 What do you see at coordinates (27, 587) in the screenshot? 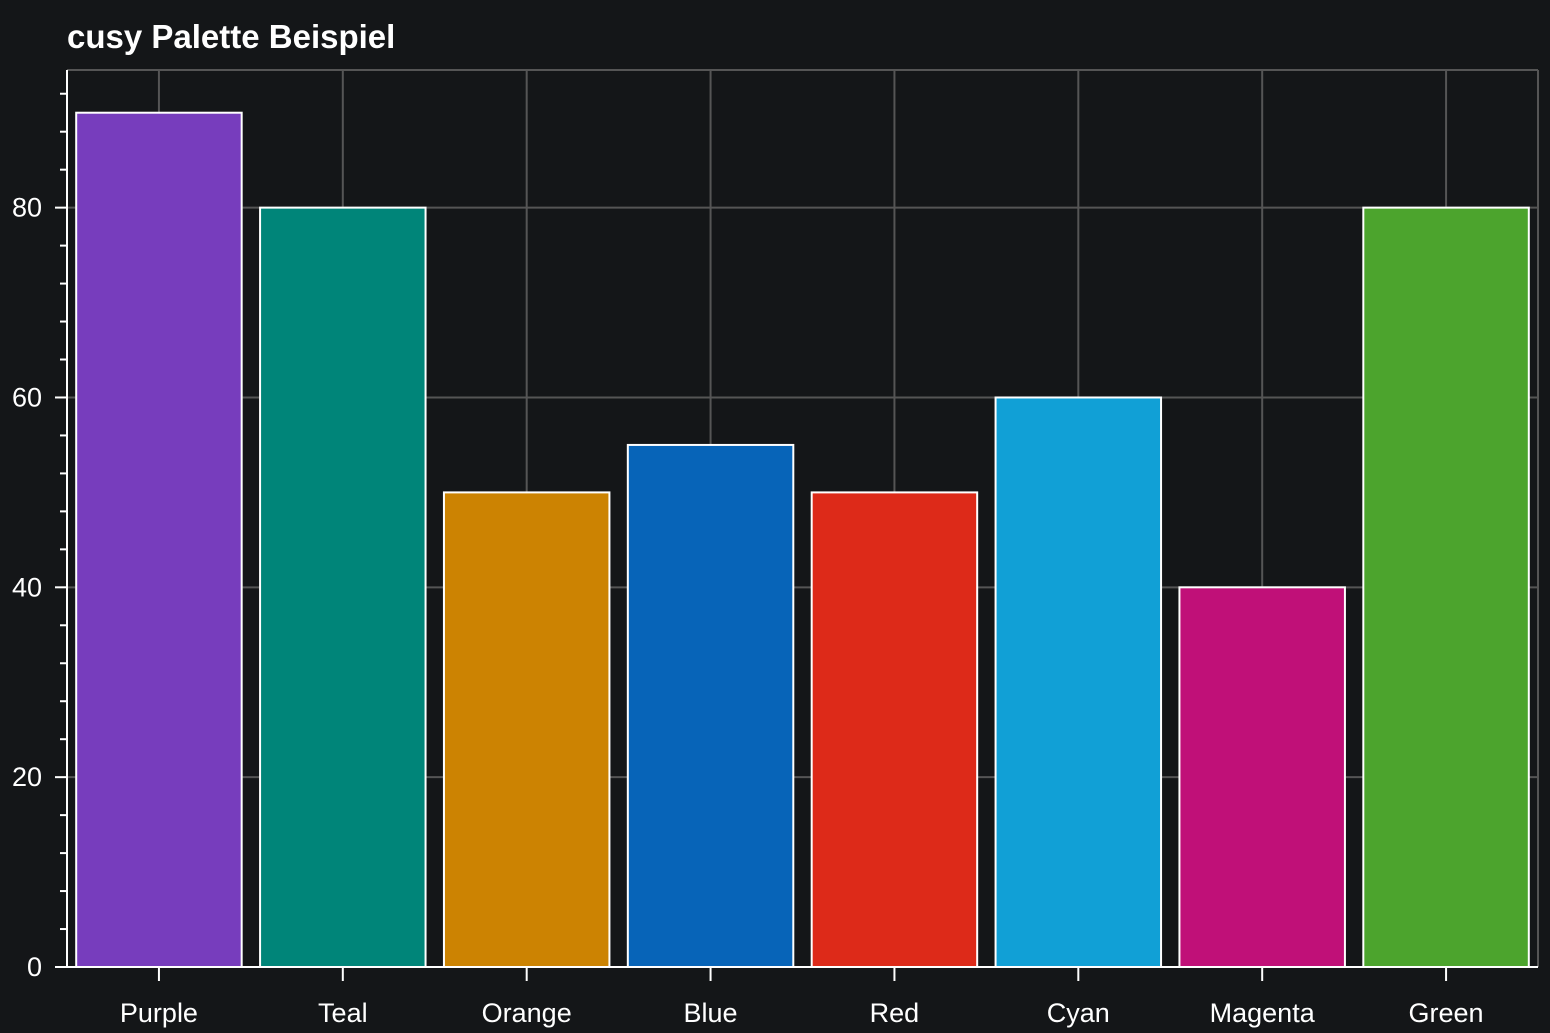
I see `y-tick-label: 40` at bounding box center [27, 587].